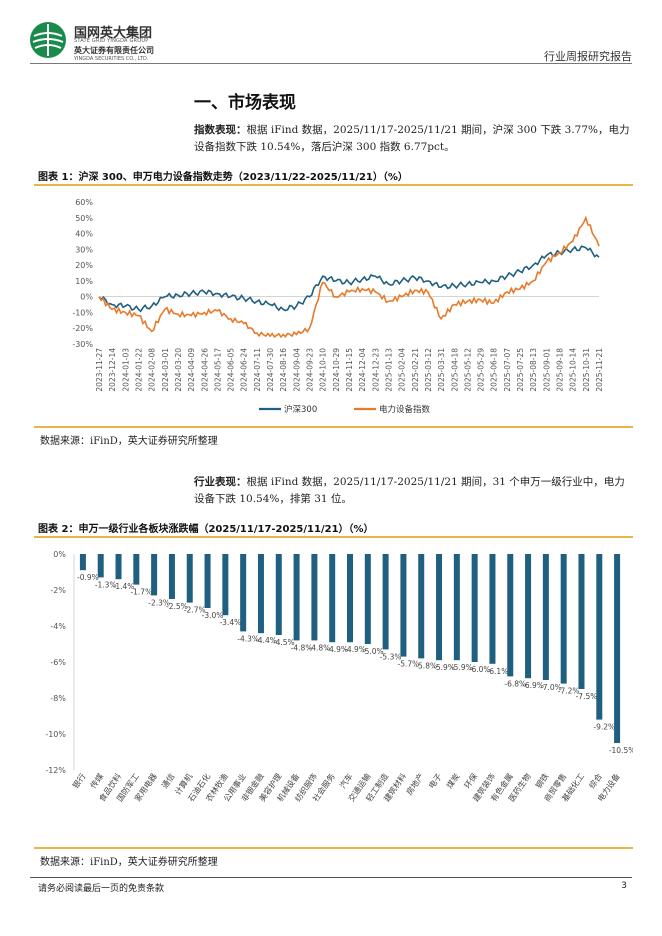 The width and height of the screenshot is (662, 936). I want to click on data-label: -7.0%, so click(551, 687).